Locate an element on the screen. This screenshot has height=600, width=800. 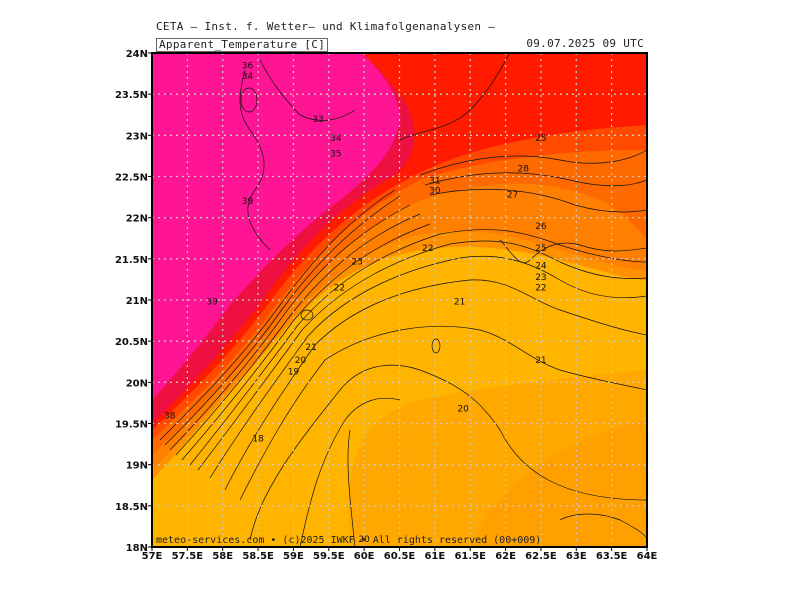
y-tick-label: 23N is located at coordinates (137, 136).